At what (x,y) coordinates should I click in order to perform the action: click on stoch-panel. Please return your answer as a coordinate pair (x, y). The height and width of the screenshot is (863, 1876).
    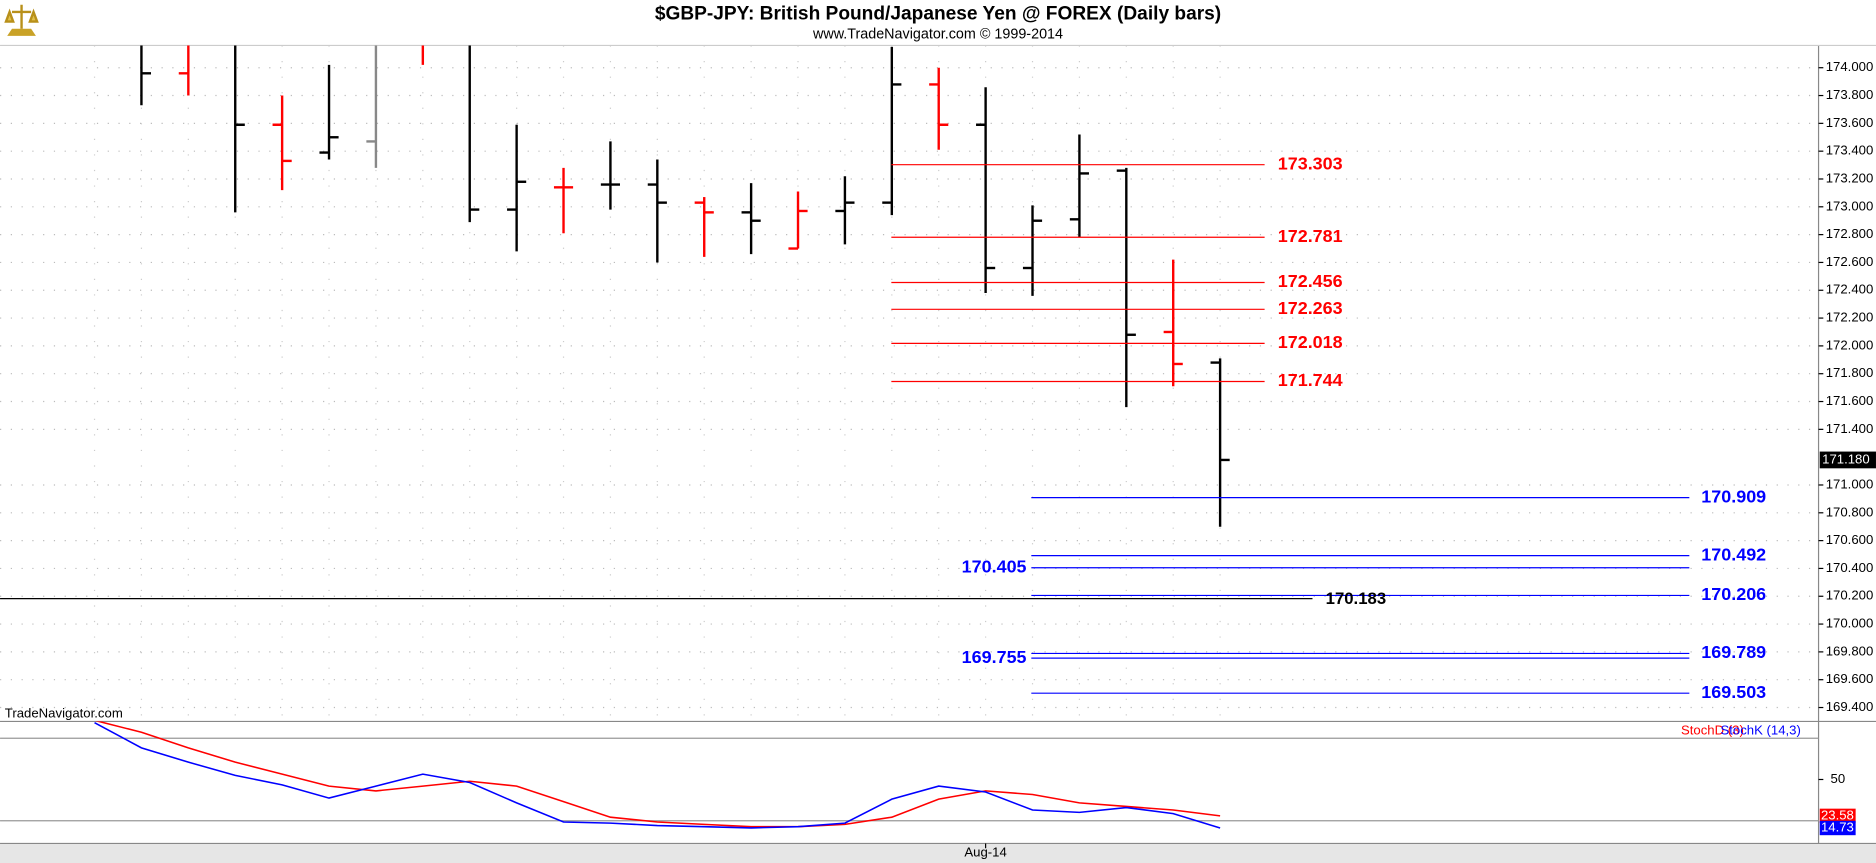
    Looking at the image, I should click on (909, 775).